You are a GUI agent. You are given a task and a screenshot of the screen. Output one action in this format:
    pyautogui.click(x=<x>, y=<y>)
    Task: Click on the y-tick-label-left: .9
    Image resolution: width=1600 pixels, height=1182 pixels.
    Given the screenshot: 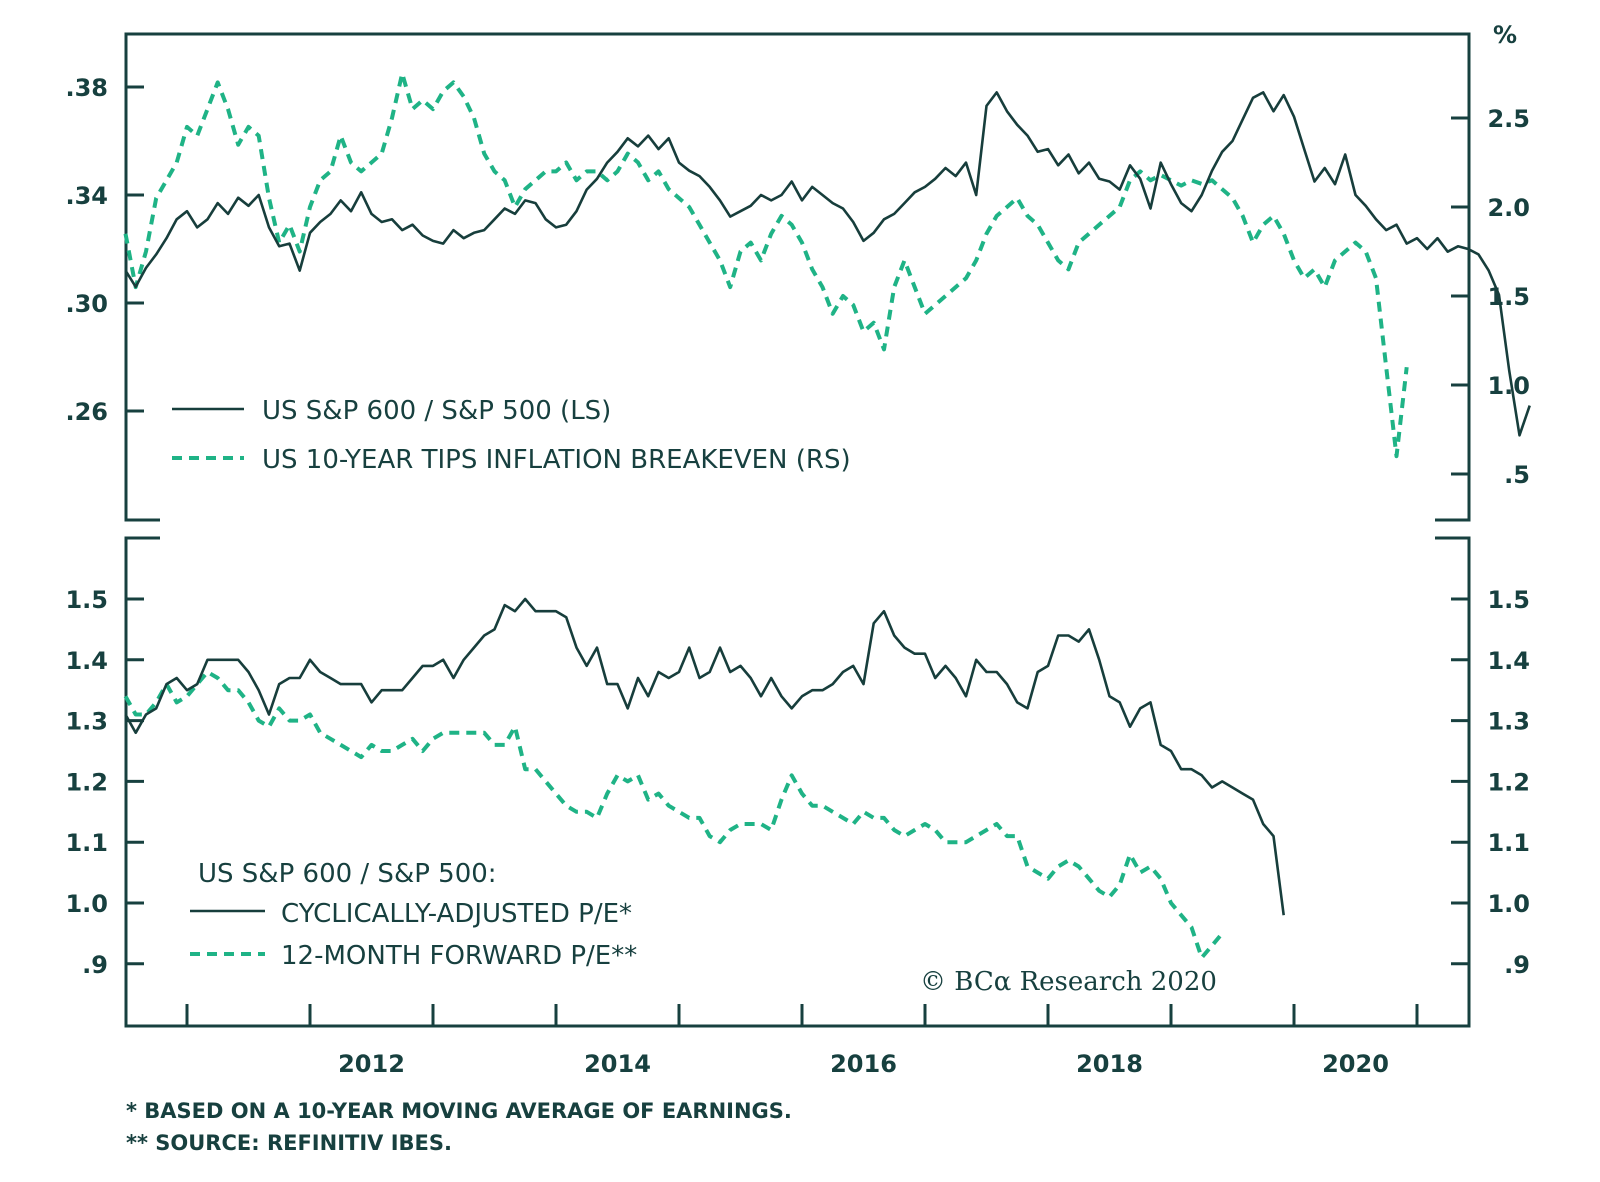 What is the action you would take?
    pyautogui.click(x=95, y=965)
    